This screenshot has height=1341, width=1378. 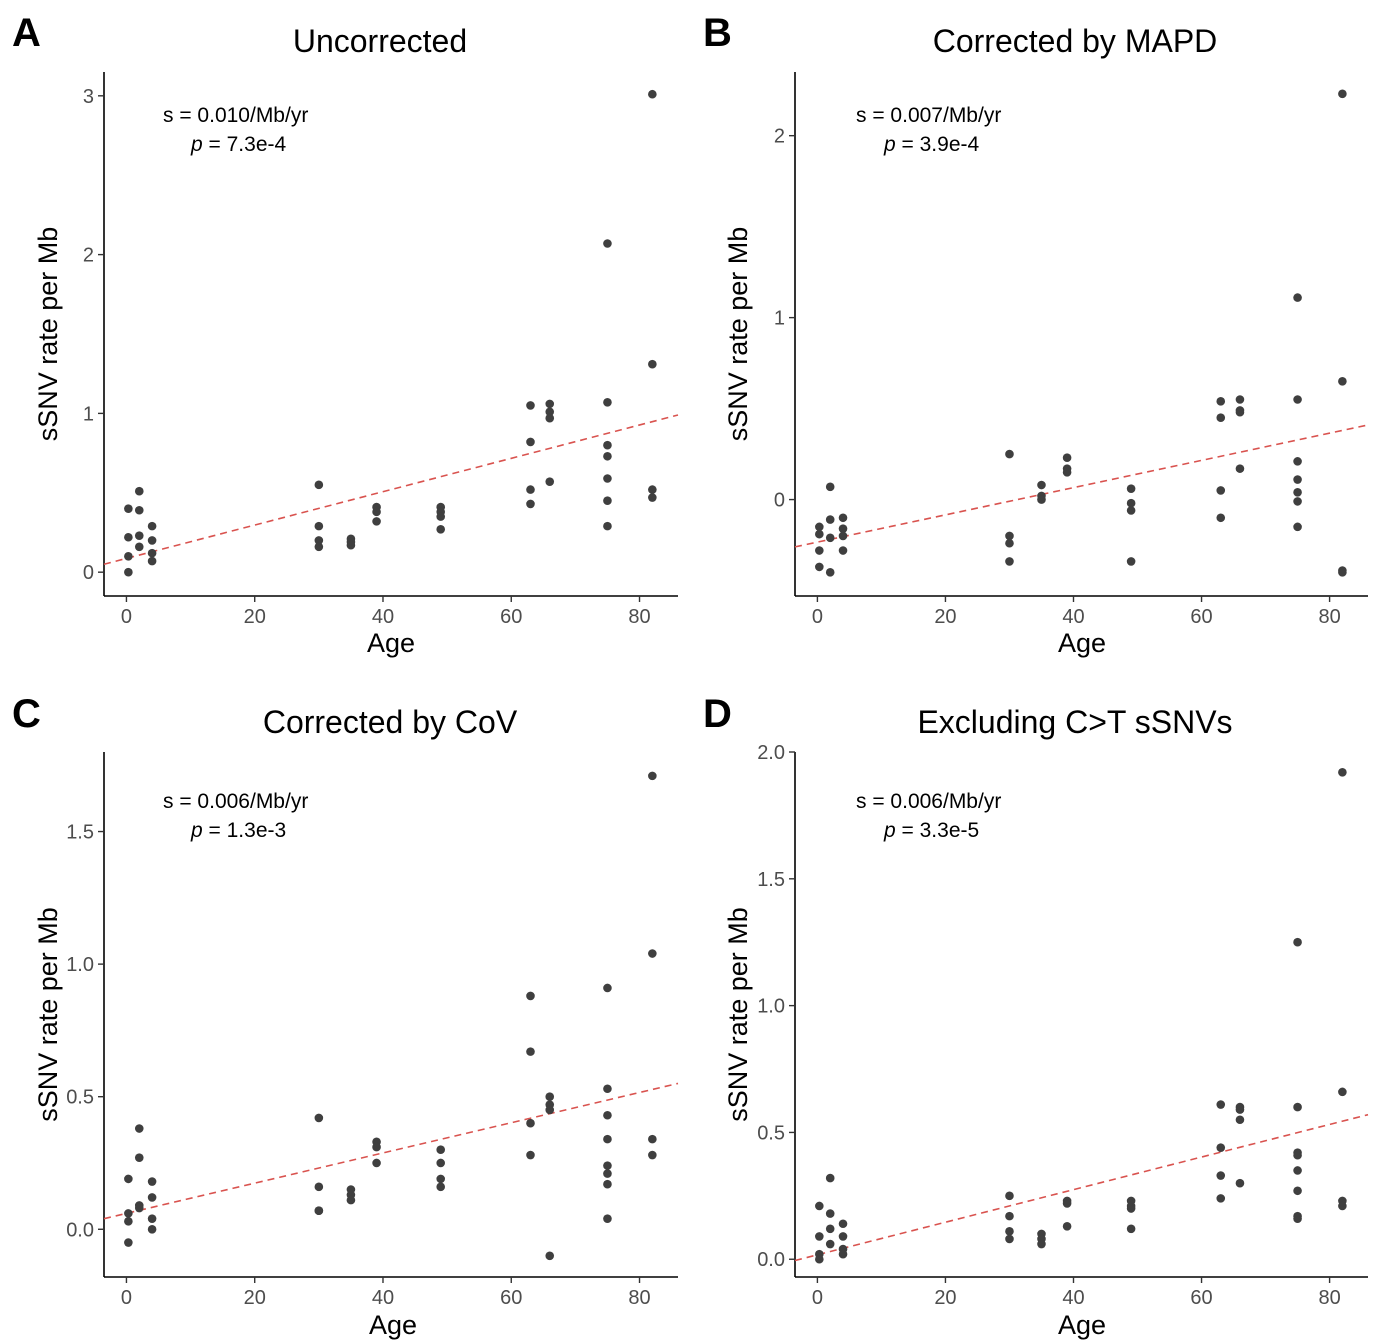 What do you see at coordinates (717, 714) in the screenshot?
I see `panel-letter: D` at bounding box center [717, 714].